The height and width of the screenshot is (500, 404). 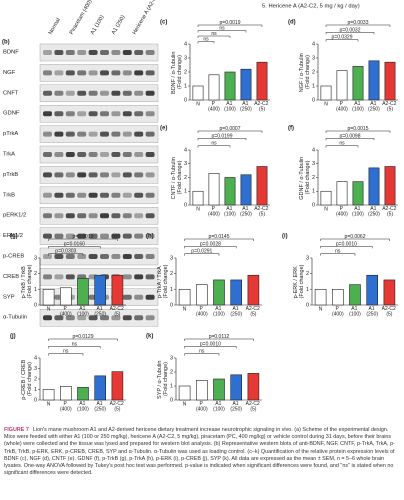 I want to click on y-axis-label: GDNF / α-Tubulin (Fold change), so click(x=305, y=177).